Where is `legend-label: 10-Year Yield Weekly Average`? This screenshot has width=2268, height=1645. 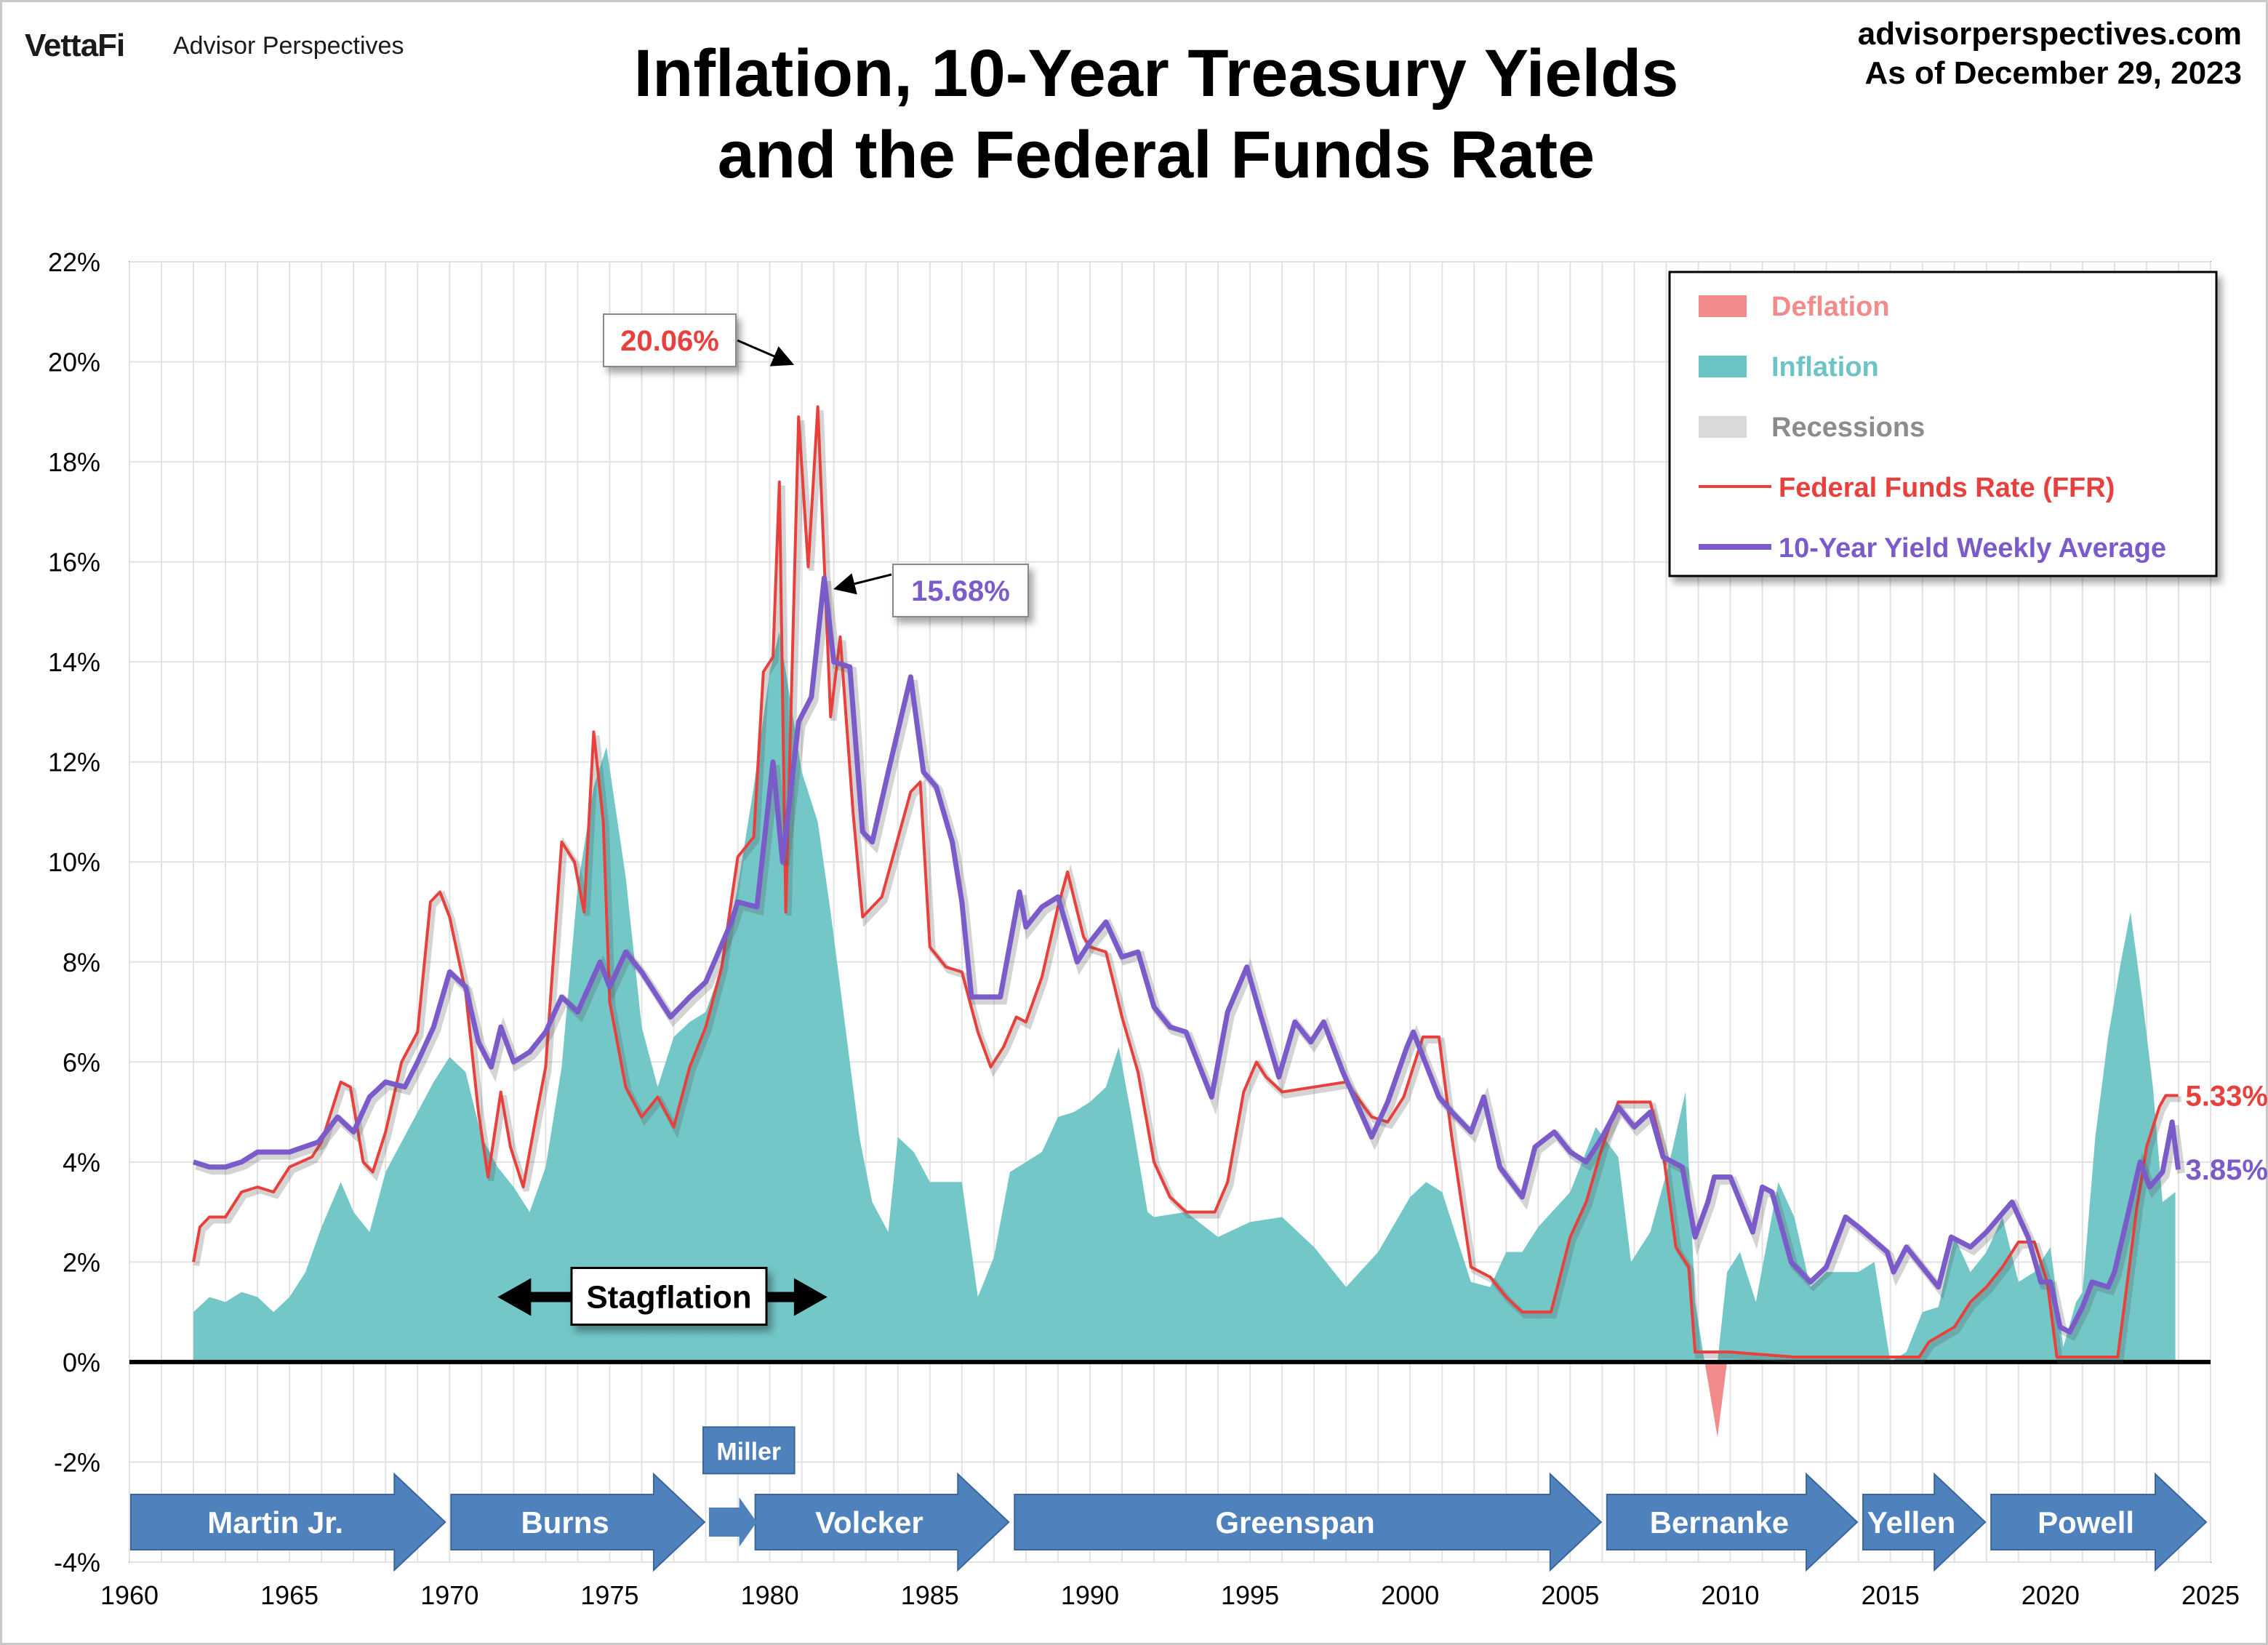 legend-label: 10-Year Yield Weekly Average is located at coordinates (1972, 548).